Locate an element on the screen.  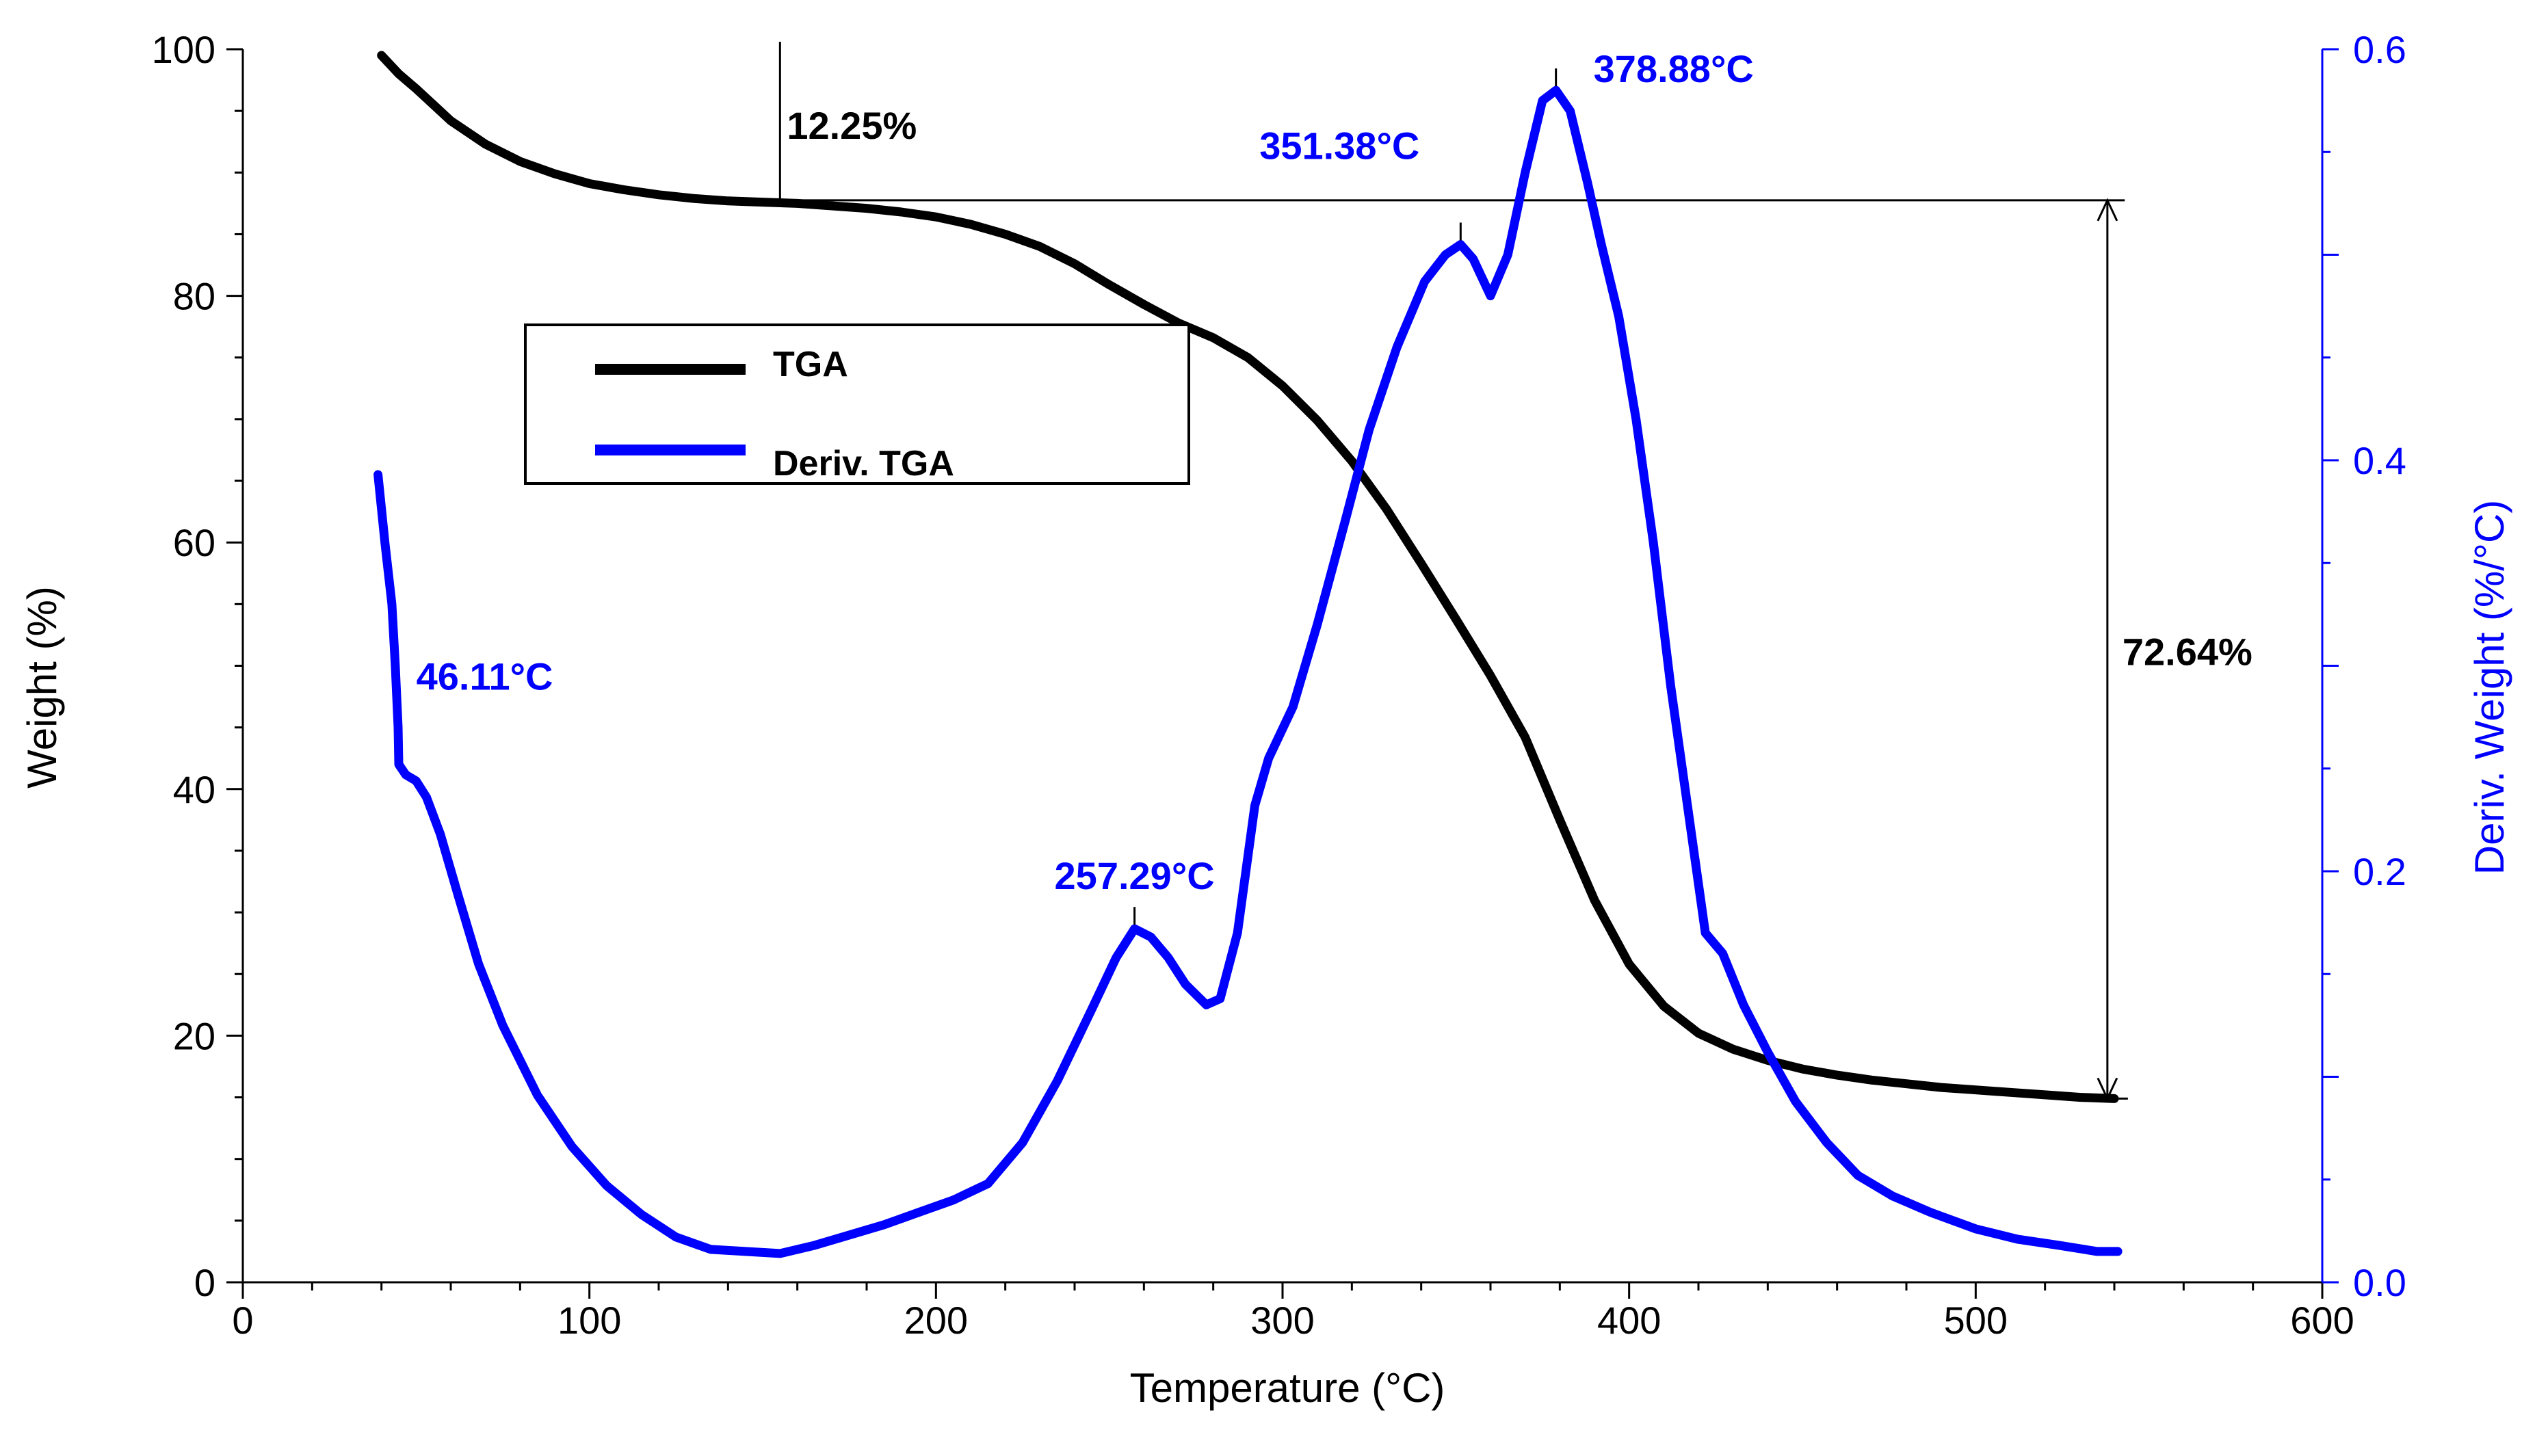
legend-box is located at coordinates (857, 404).